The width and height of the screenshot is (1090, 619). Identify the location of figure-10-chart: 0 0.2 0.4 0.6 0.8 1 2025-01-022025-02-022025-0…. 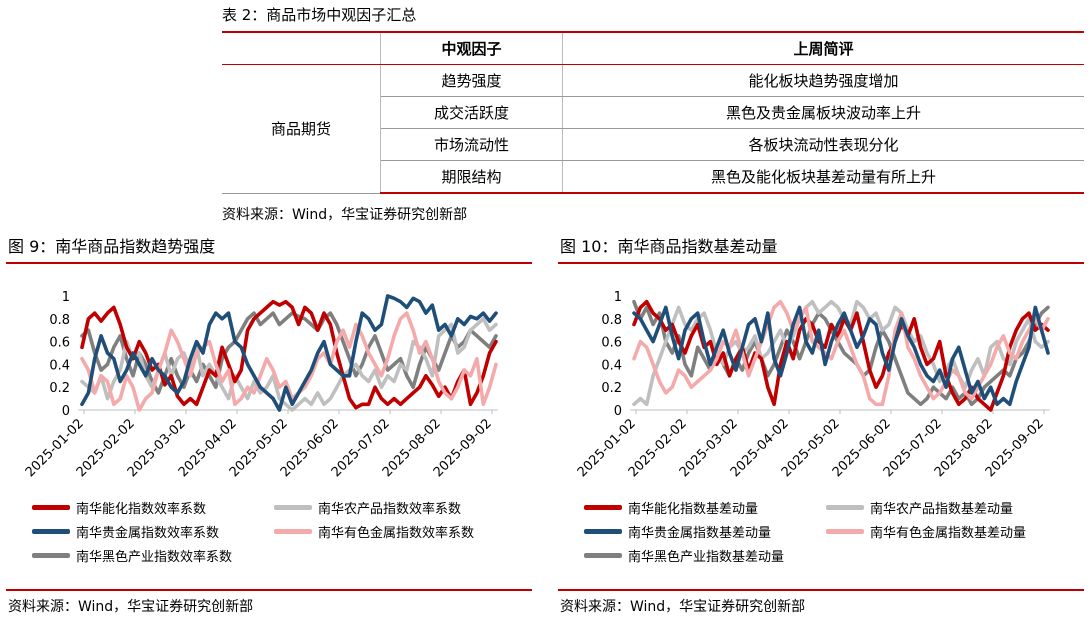
(812, 385).